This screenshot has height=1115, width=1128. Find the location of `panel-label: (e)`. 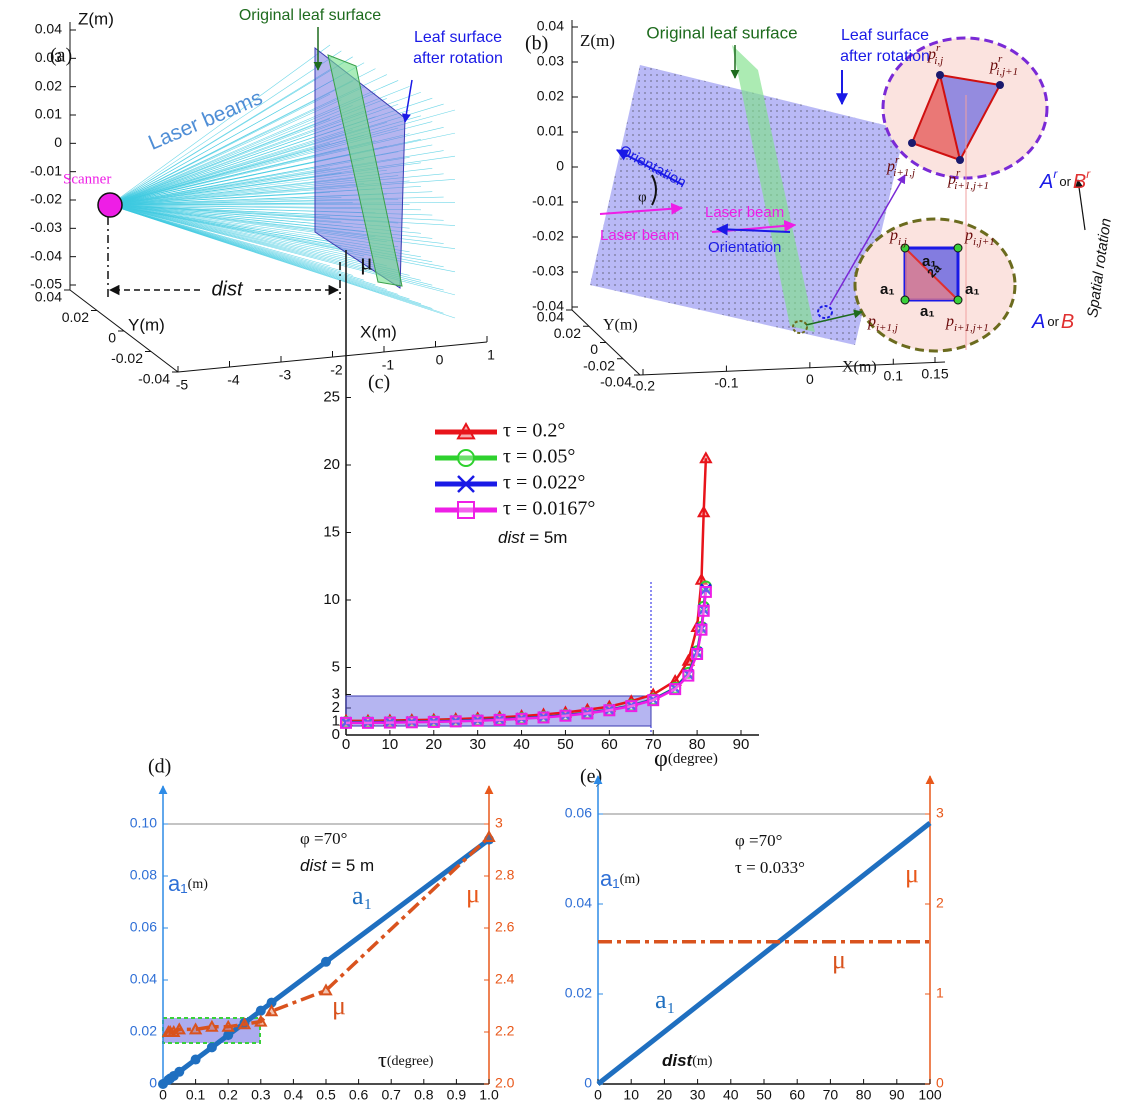

panel-label: (e) is located at coordinates (591, 777).